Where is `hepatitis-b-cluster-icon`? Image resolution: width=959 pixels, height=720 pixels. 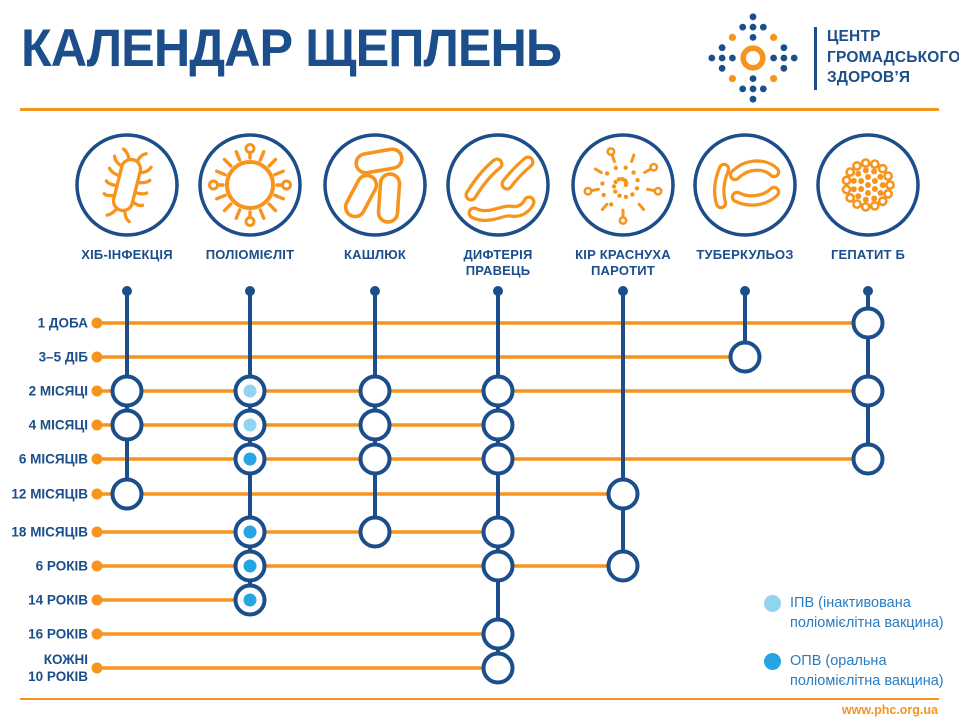 hepatitis-b-cluster-icon is located at coordinates (868, 185).